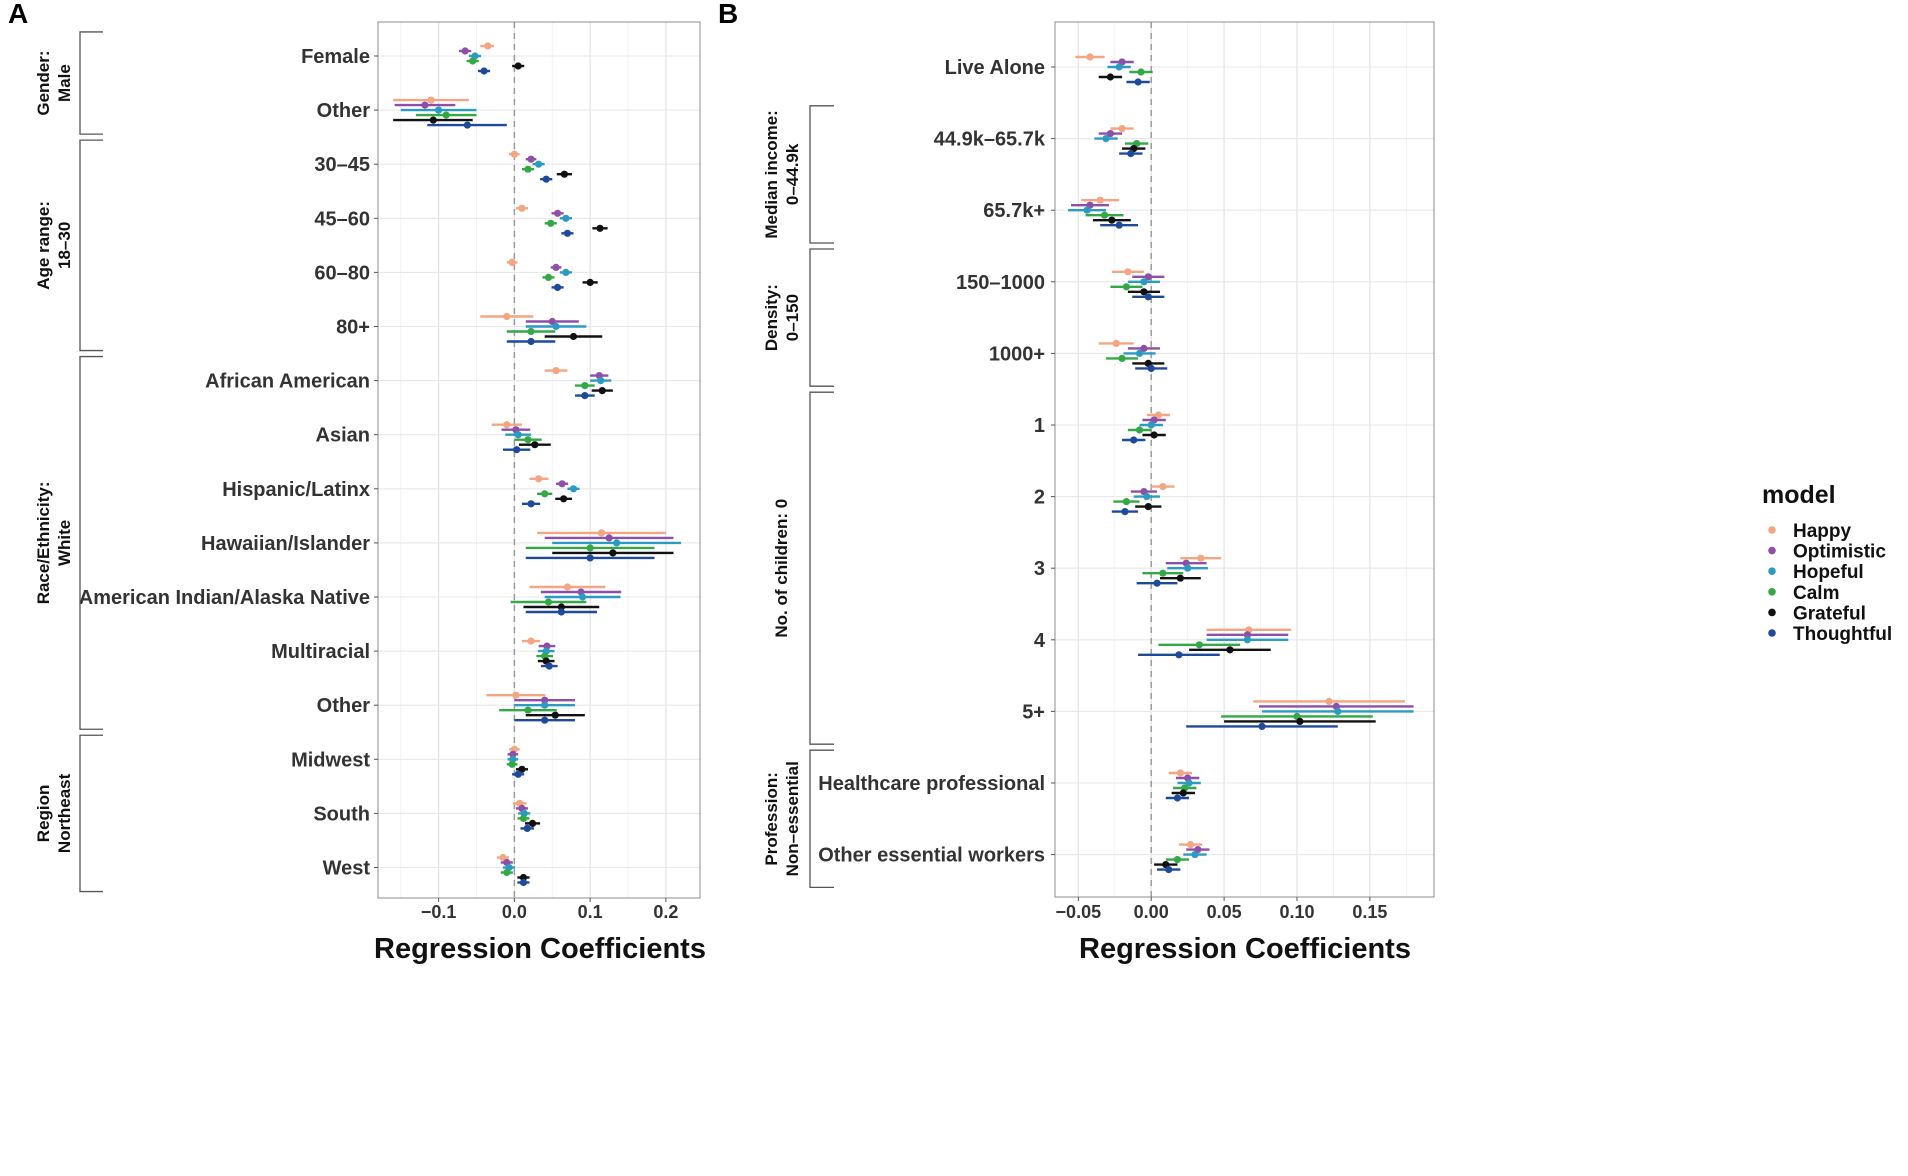 The image size is (1908, 1176). I want to click on category-label: West, so click(347, 869).